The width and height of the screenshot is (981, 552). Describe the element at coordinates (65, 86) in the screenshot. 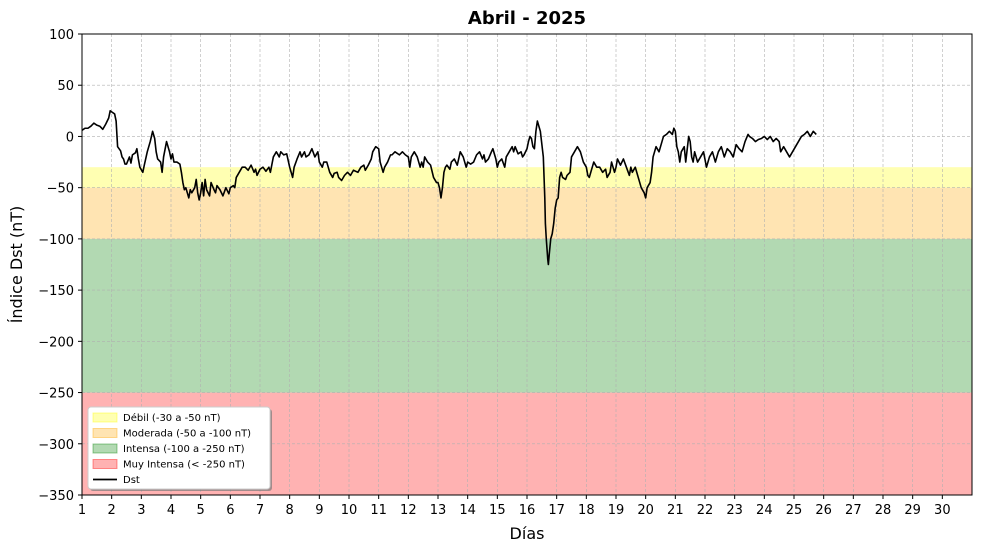

I see `y-tick-label: 50` at that location.